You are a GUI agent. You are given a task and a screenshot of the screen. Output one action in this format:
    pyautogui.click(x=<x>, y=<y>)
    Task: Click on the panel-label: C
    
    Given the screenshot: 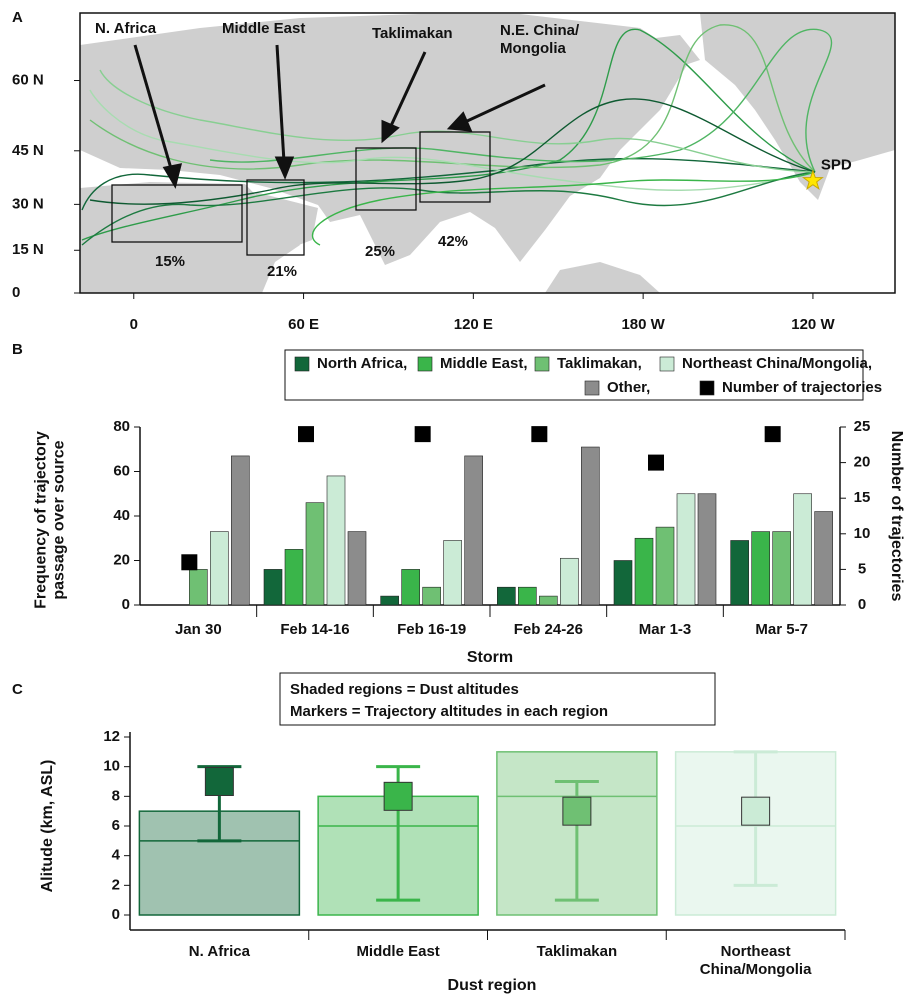 What is the action you would take?
    pyautogui.click(x=17, y=689)
    